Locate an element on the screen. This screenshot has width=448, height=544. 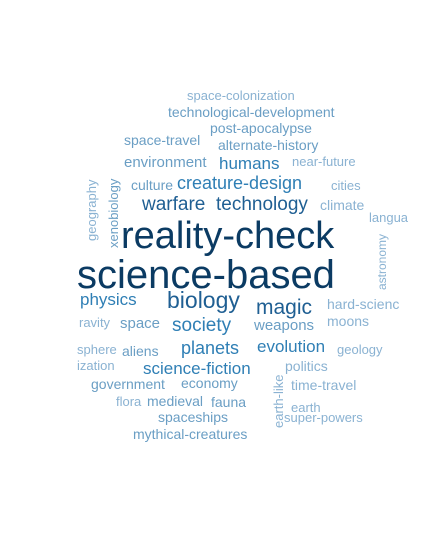
word-technological-development: technological-development is located at coordinates (251, 112).